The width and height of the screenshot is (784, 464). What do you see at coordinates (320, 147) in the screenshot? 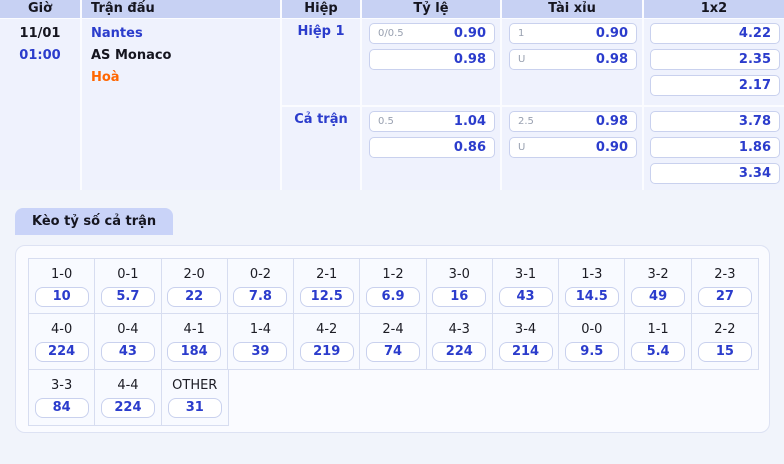
I see `section-fulltime-label-cell: Cả trận` at bounding box center [320, 147].